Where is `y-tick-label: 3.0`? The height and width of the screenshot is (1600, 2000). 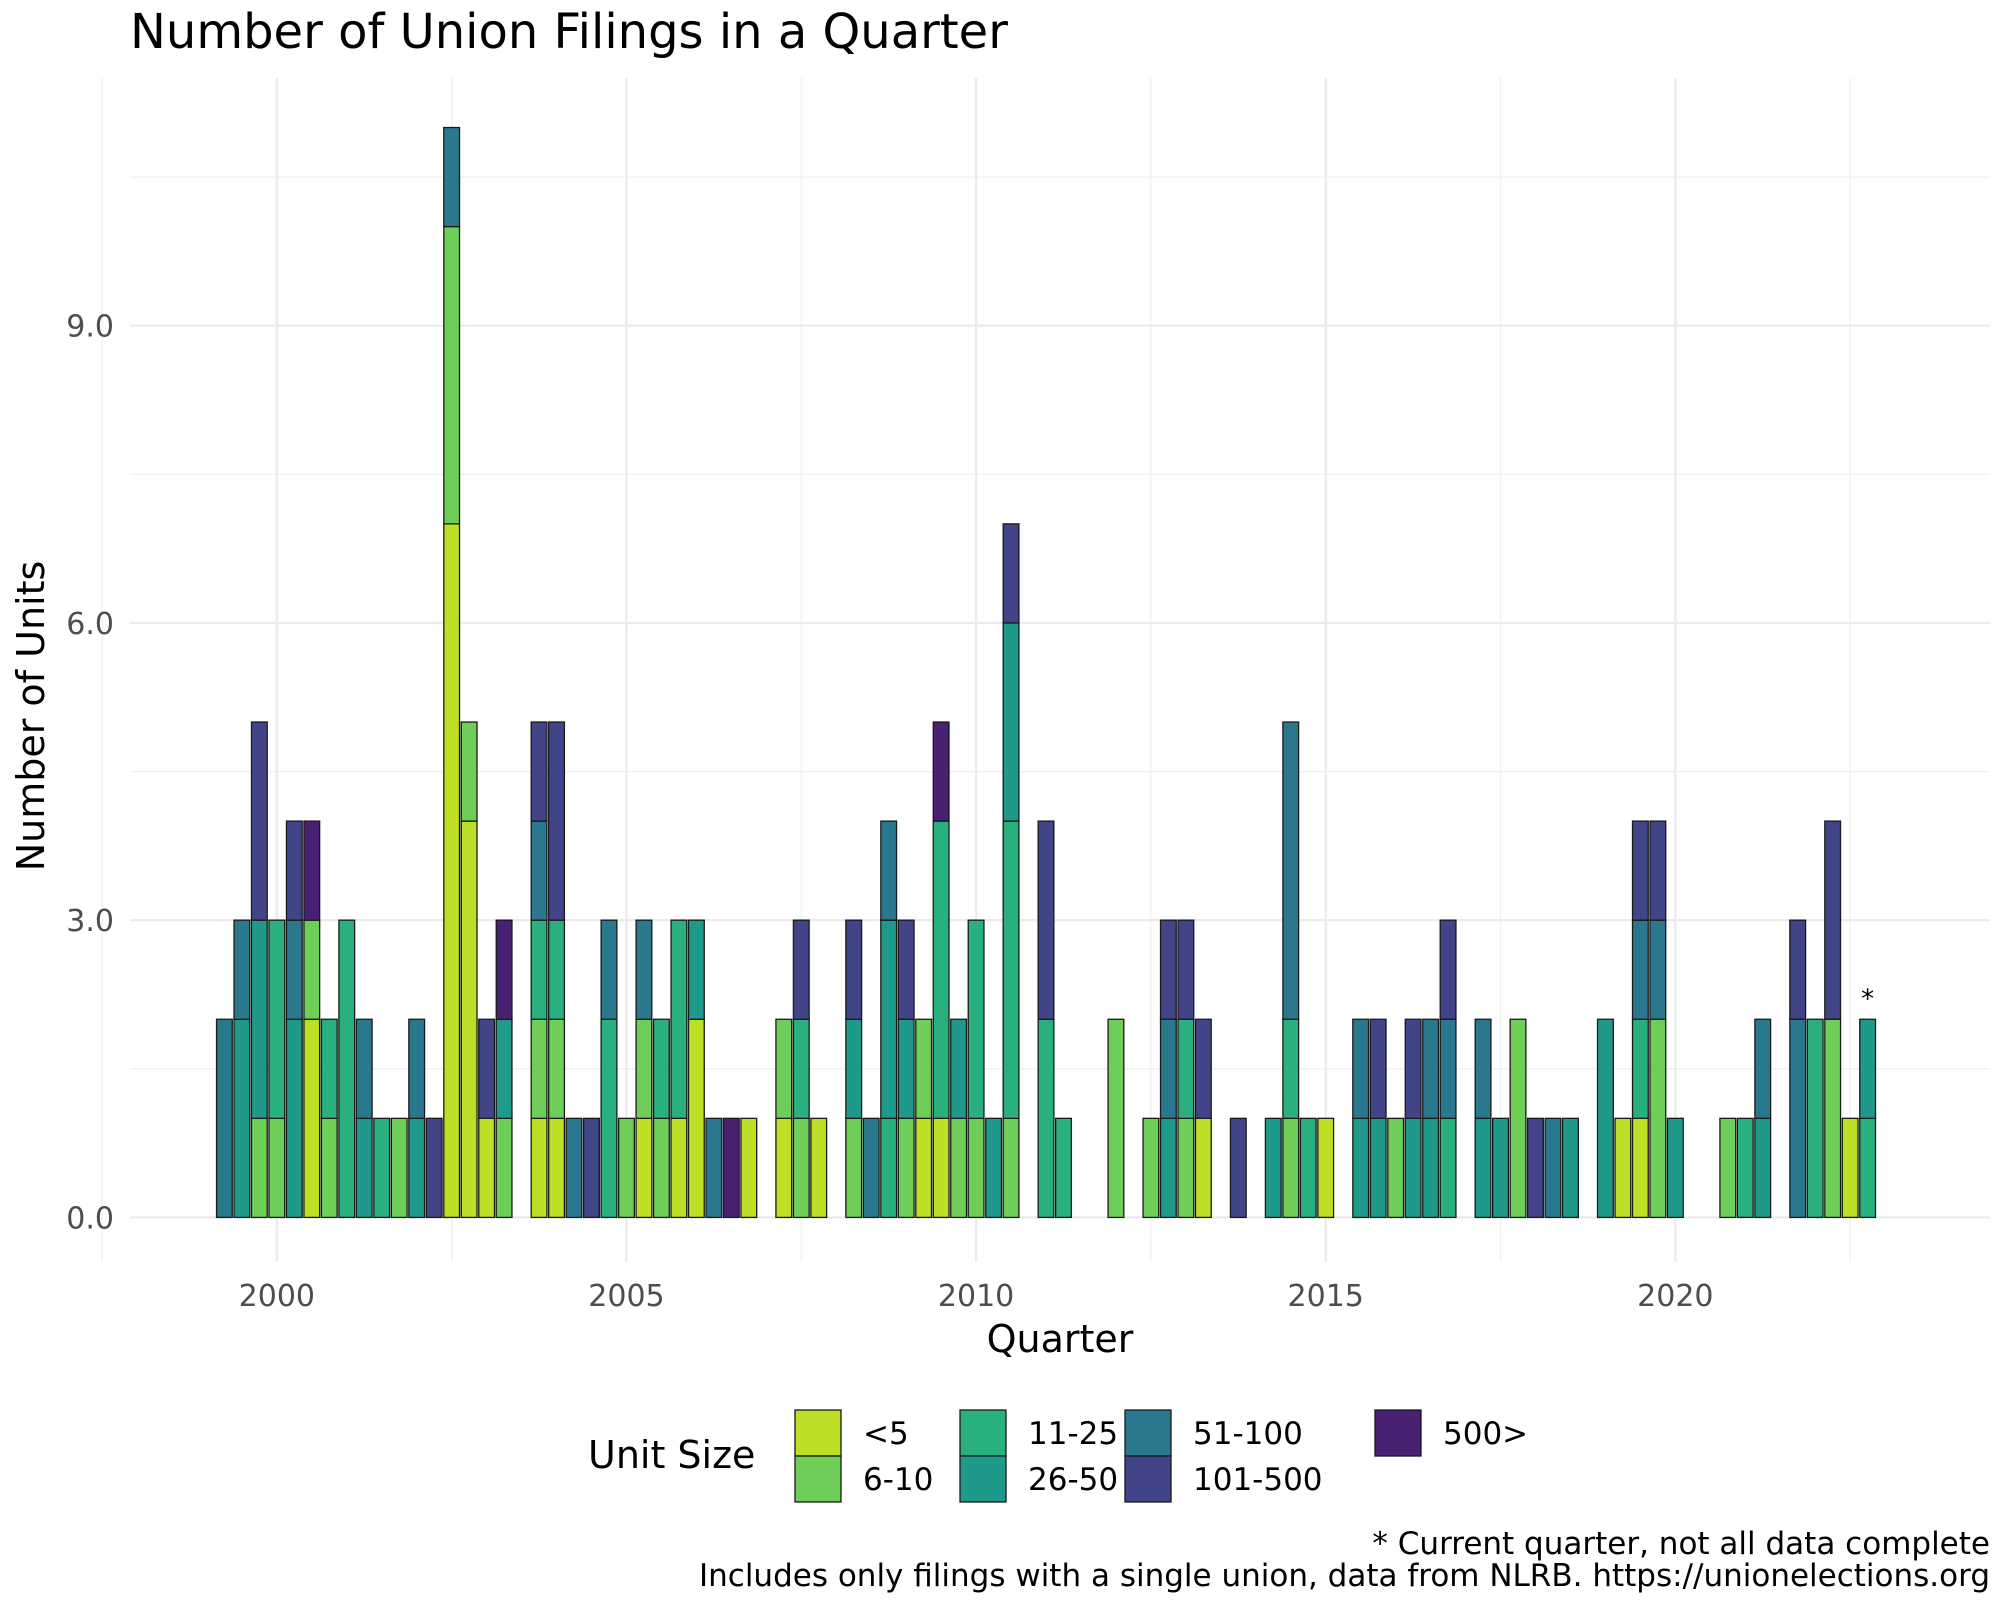
y-tick-label: 3.0 is located at coordinates (90, 921).